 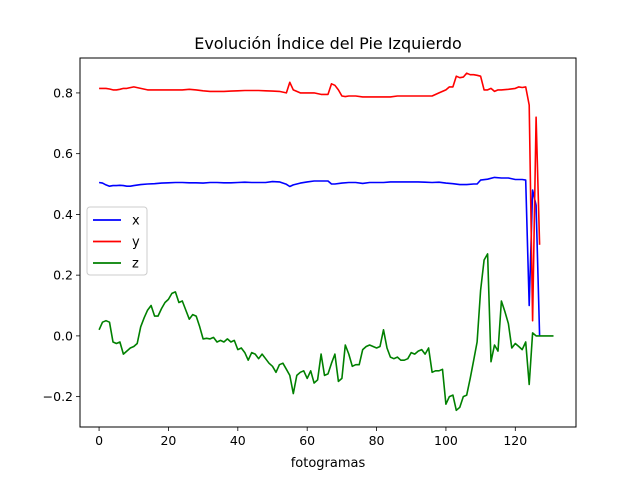 What do you see at coordinates (63, 214) in the screenshot?
I see `y-tick-label: 0.4` at bounding box center [63, 214].